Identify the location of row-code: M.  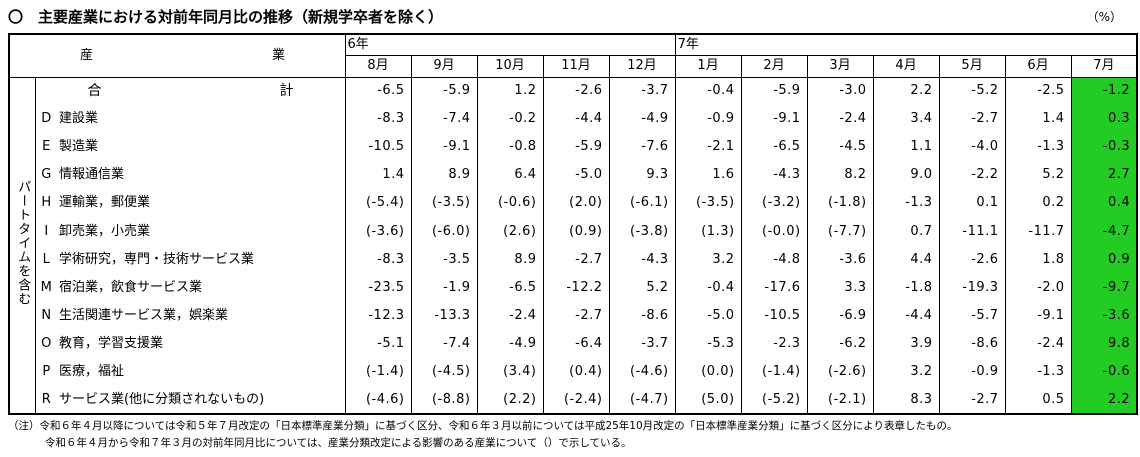
(45, 287).